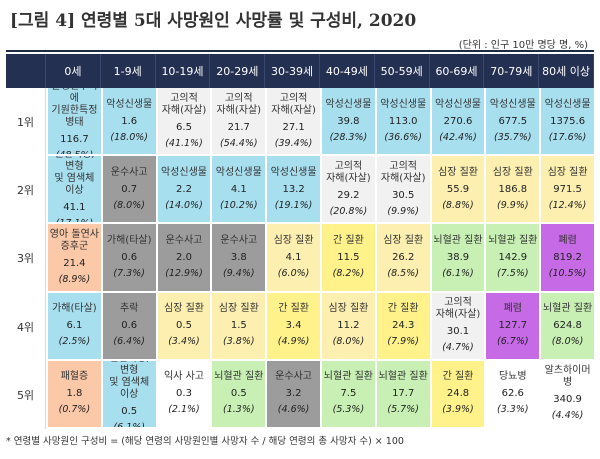 The width and height of the screenshot is (600, 459). Describe the element at coordinates (513, 410) in the screenshot. I see `composition-percent: (3.3%)` at that location.